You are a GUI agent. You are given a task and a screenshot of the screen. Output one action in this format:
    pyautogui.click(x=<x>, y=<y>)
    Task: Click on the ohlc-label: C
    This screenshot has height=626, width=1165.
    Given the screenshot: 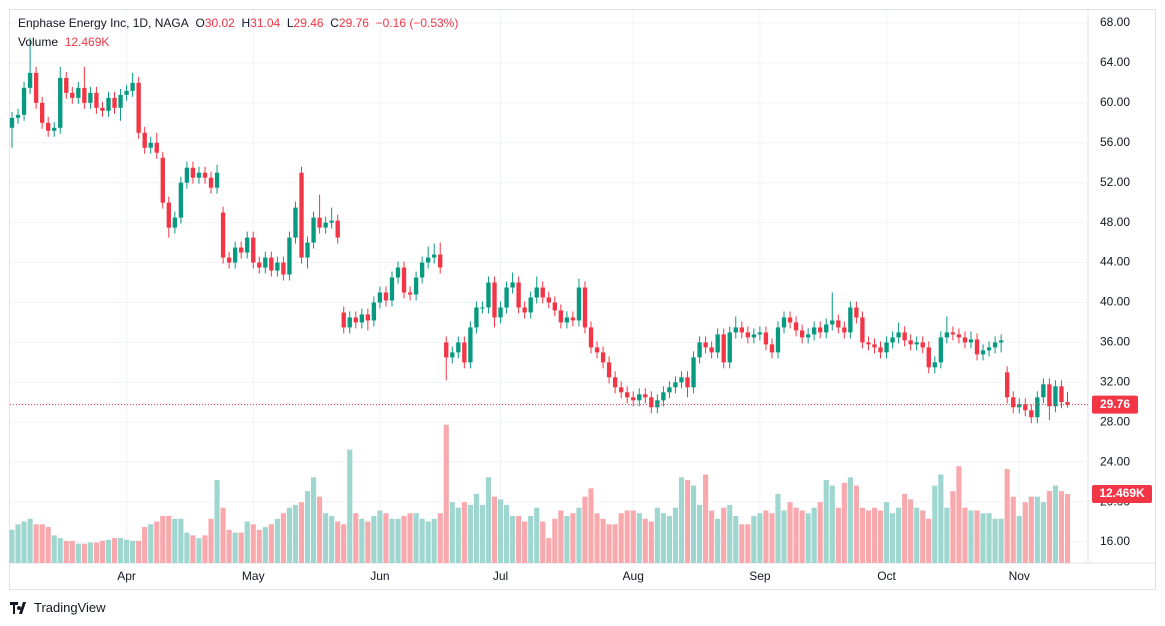 What is the action you would take?
    pyautogui.click(x=334, y=23)
    